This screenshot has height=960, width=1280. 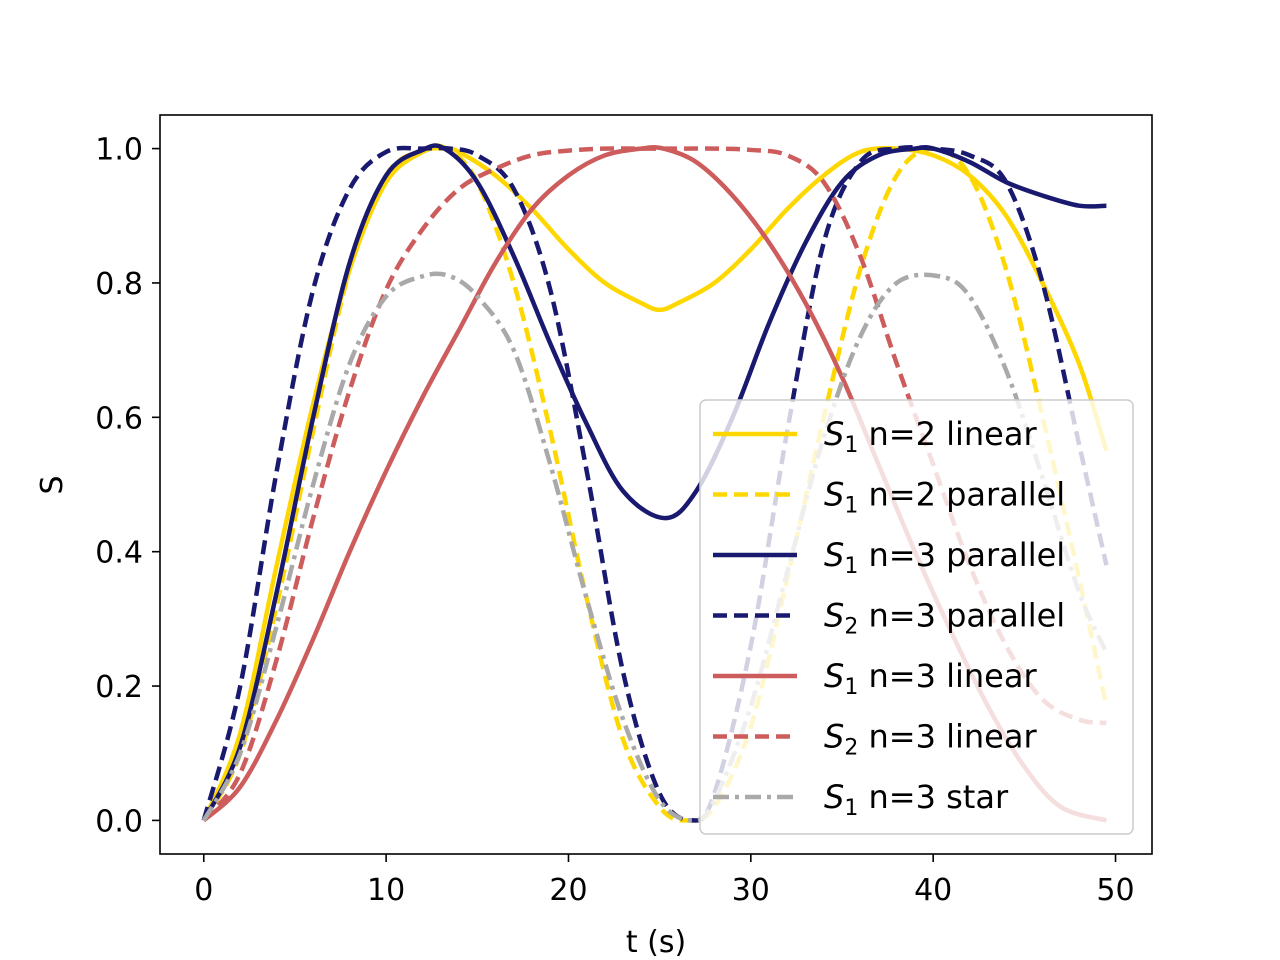 What do you see at coordinates (386, 890) in the screenshot?
I see `x-tick-label: 10` at bounding box center [386, 890].